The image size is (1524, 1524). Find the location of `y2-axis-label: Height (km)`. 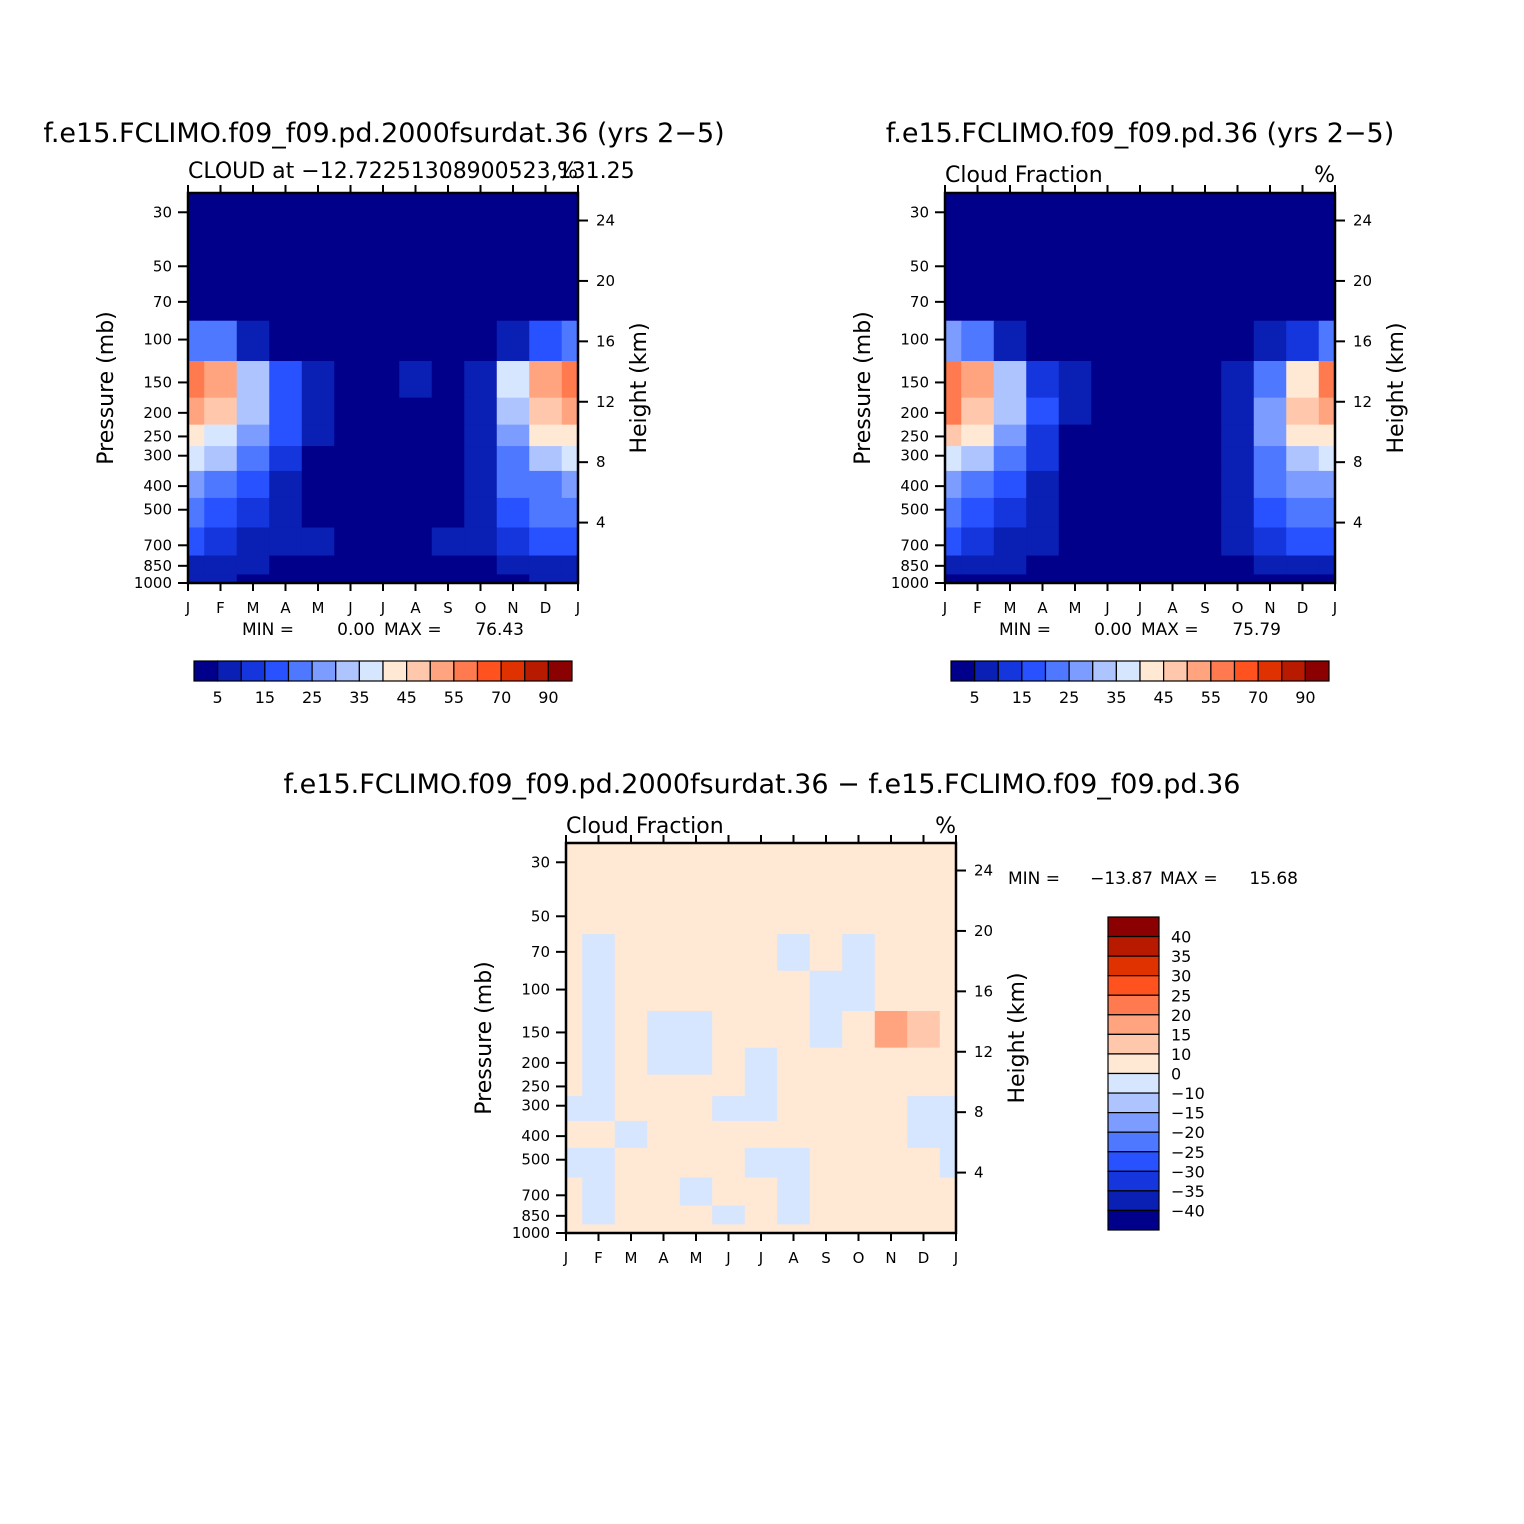

y2-axis-label: Height (km) is located at coordinates (639, 387).